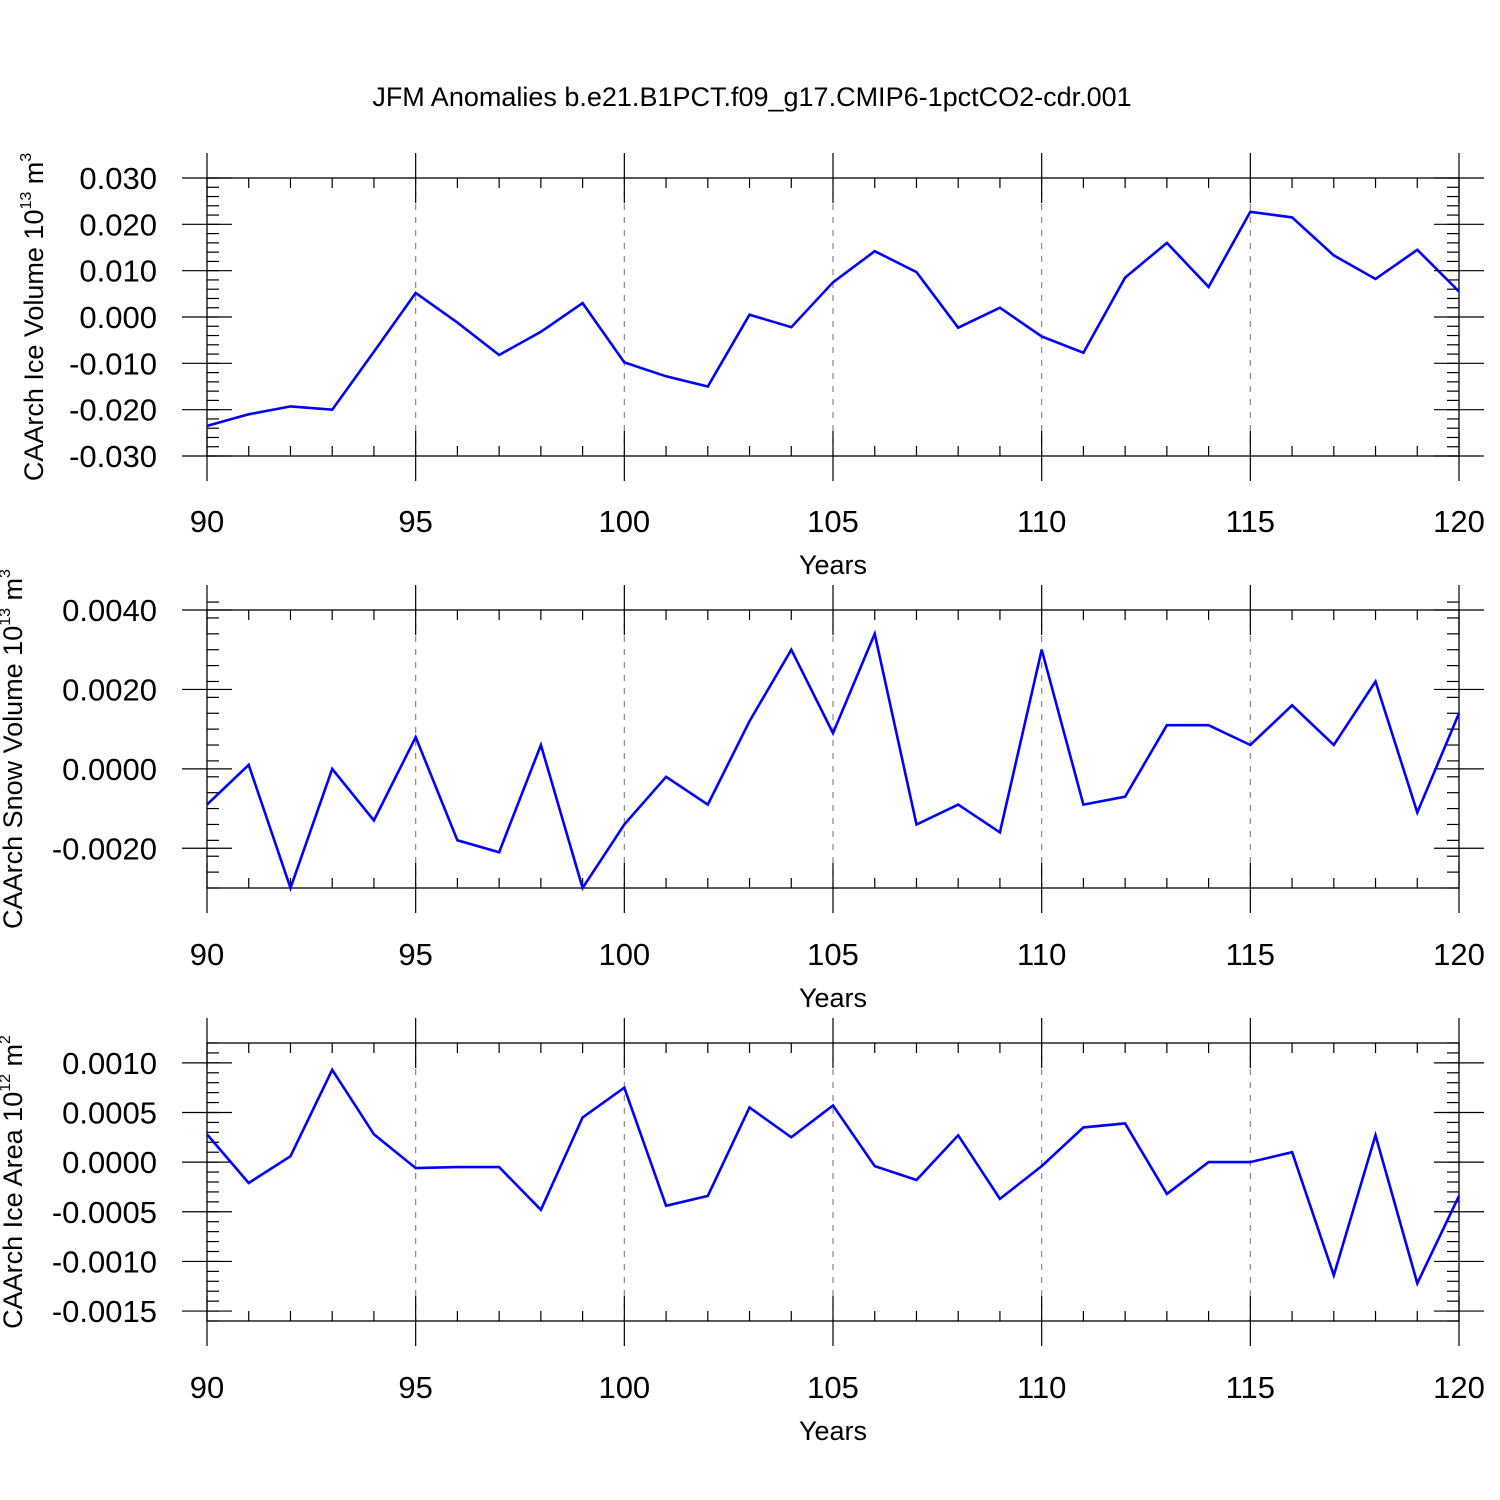 The width and height of the screenshot is (1500, 1500). I want to click on y-tick-label: -0.020, so click(113, 410).